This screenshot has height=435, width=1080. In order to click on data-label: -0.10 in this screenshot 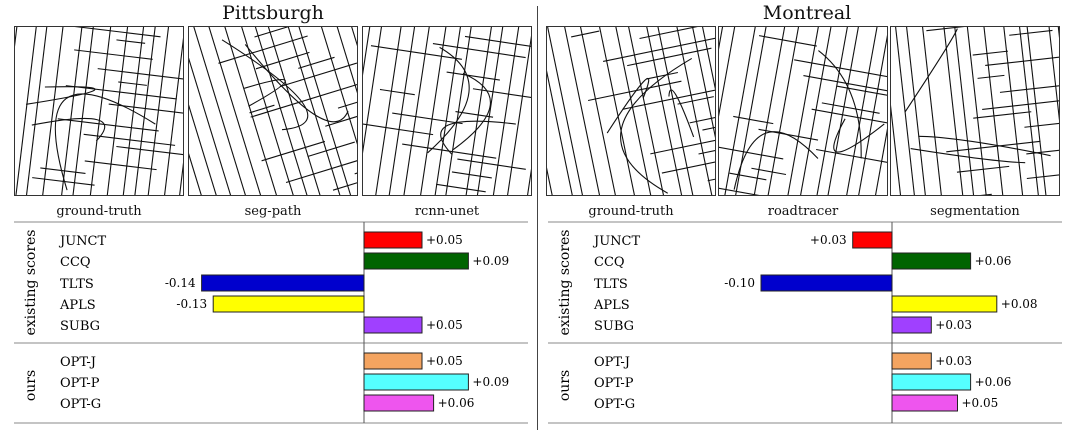, I will do `click(739, 283)`.